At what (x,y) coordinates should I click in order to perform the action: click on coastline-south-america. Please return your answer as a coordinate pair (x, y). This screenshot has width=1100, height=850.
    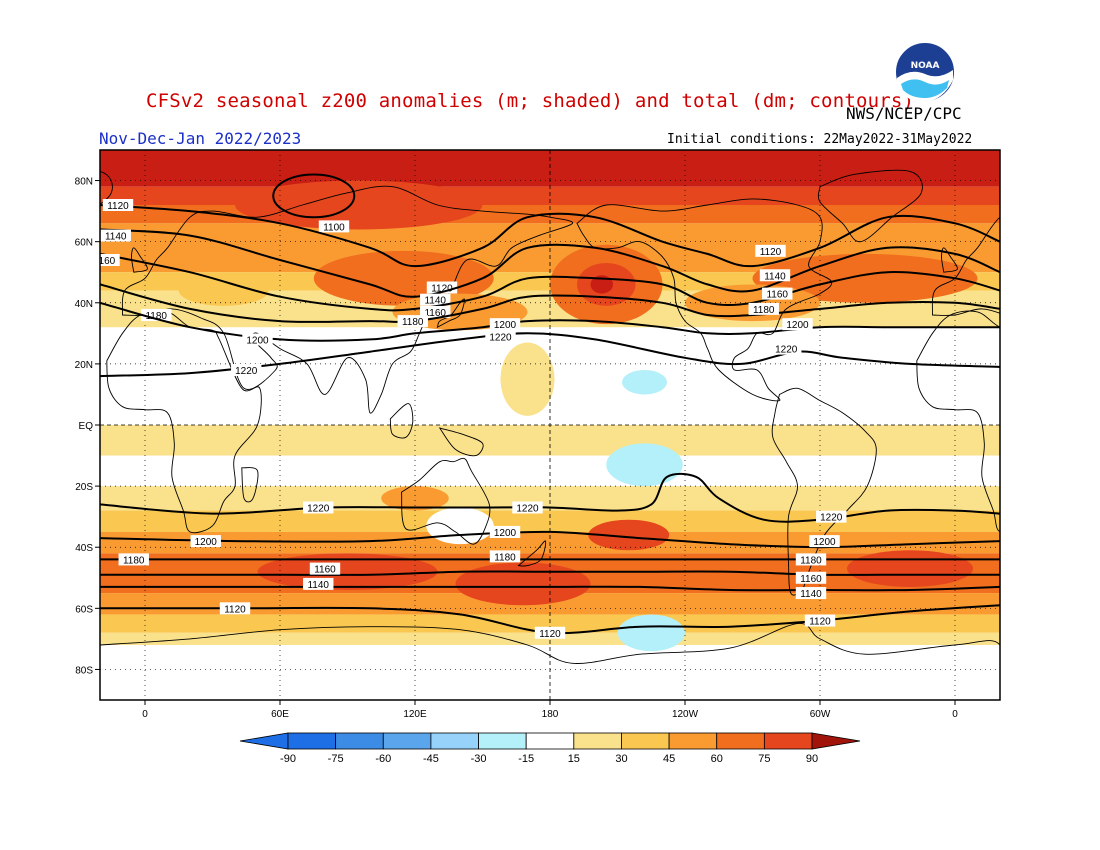
    Looking at the image, I should click on (824, 491).